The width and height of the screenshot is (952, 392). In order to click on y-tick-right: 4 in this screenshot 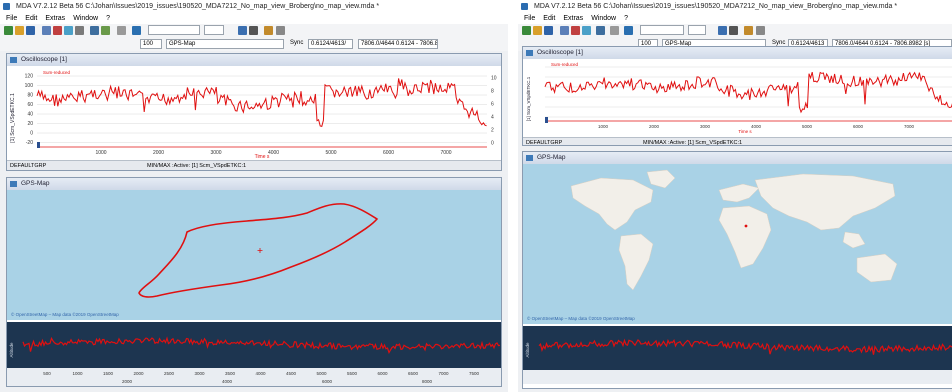, I will do `click(492, 118)`.